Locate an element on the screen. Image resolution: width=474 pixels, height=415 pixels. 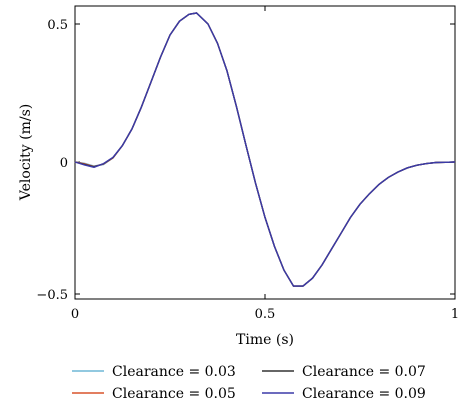
y-tick-label: 0.5 is located at coordinates (57, 25).